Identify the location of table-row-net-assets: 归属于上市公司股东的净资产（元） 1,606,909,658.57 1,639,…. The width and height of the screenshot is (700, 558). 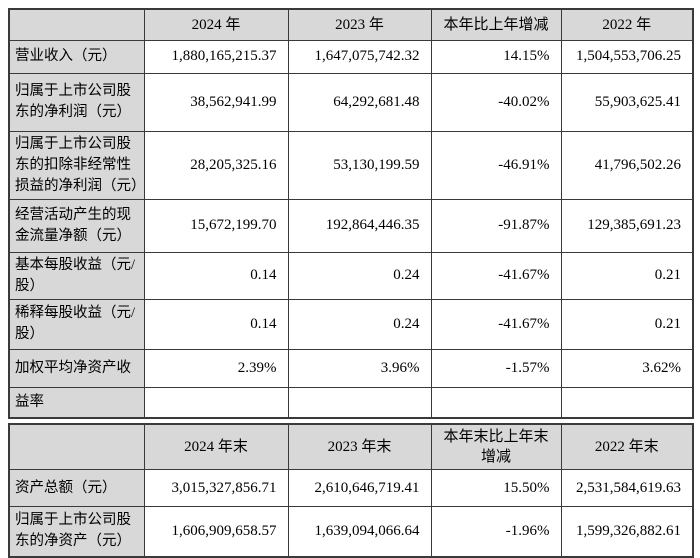
(351, 531).